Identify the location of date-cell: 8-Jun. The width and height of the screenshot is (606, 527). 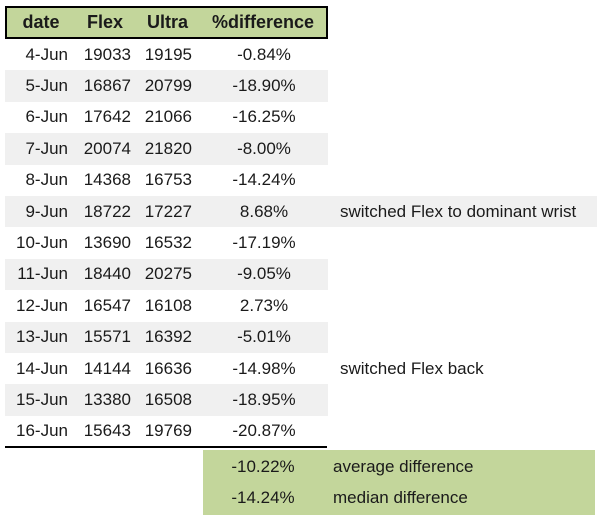
(46, 180).